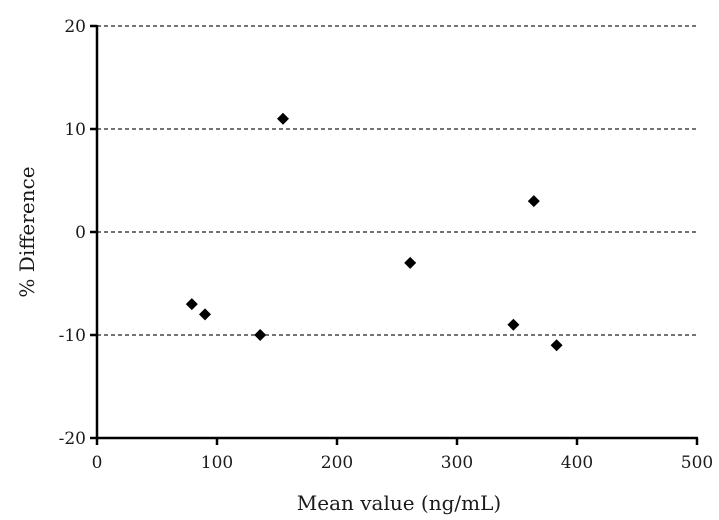 The height and width of the screenshot is (520, 719). Describe the element at coordinates (217, 463) in the screenshot. I see `x-tick-label-1: 100` at that location.